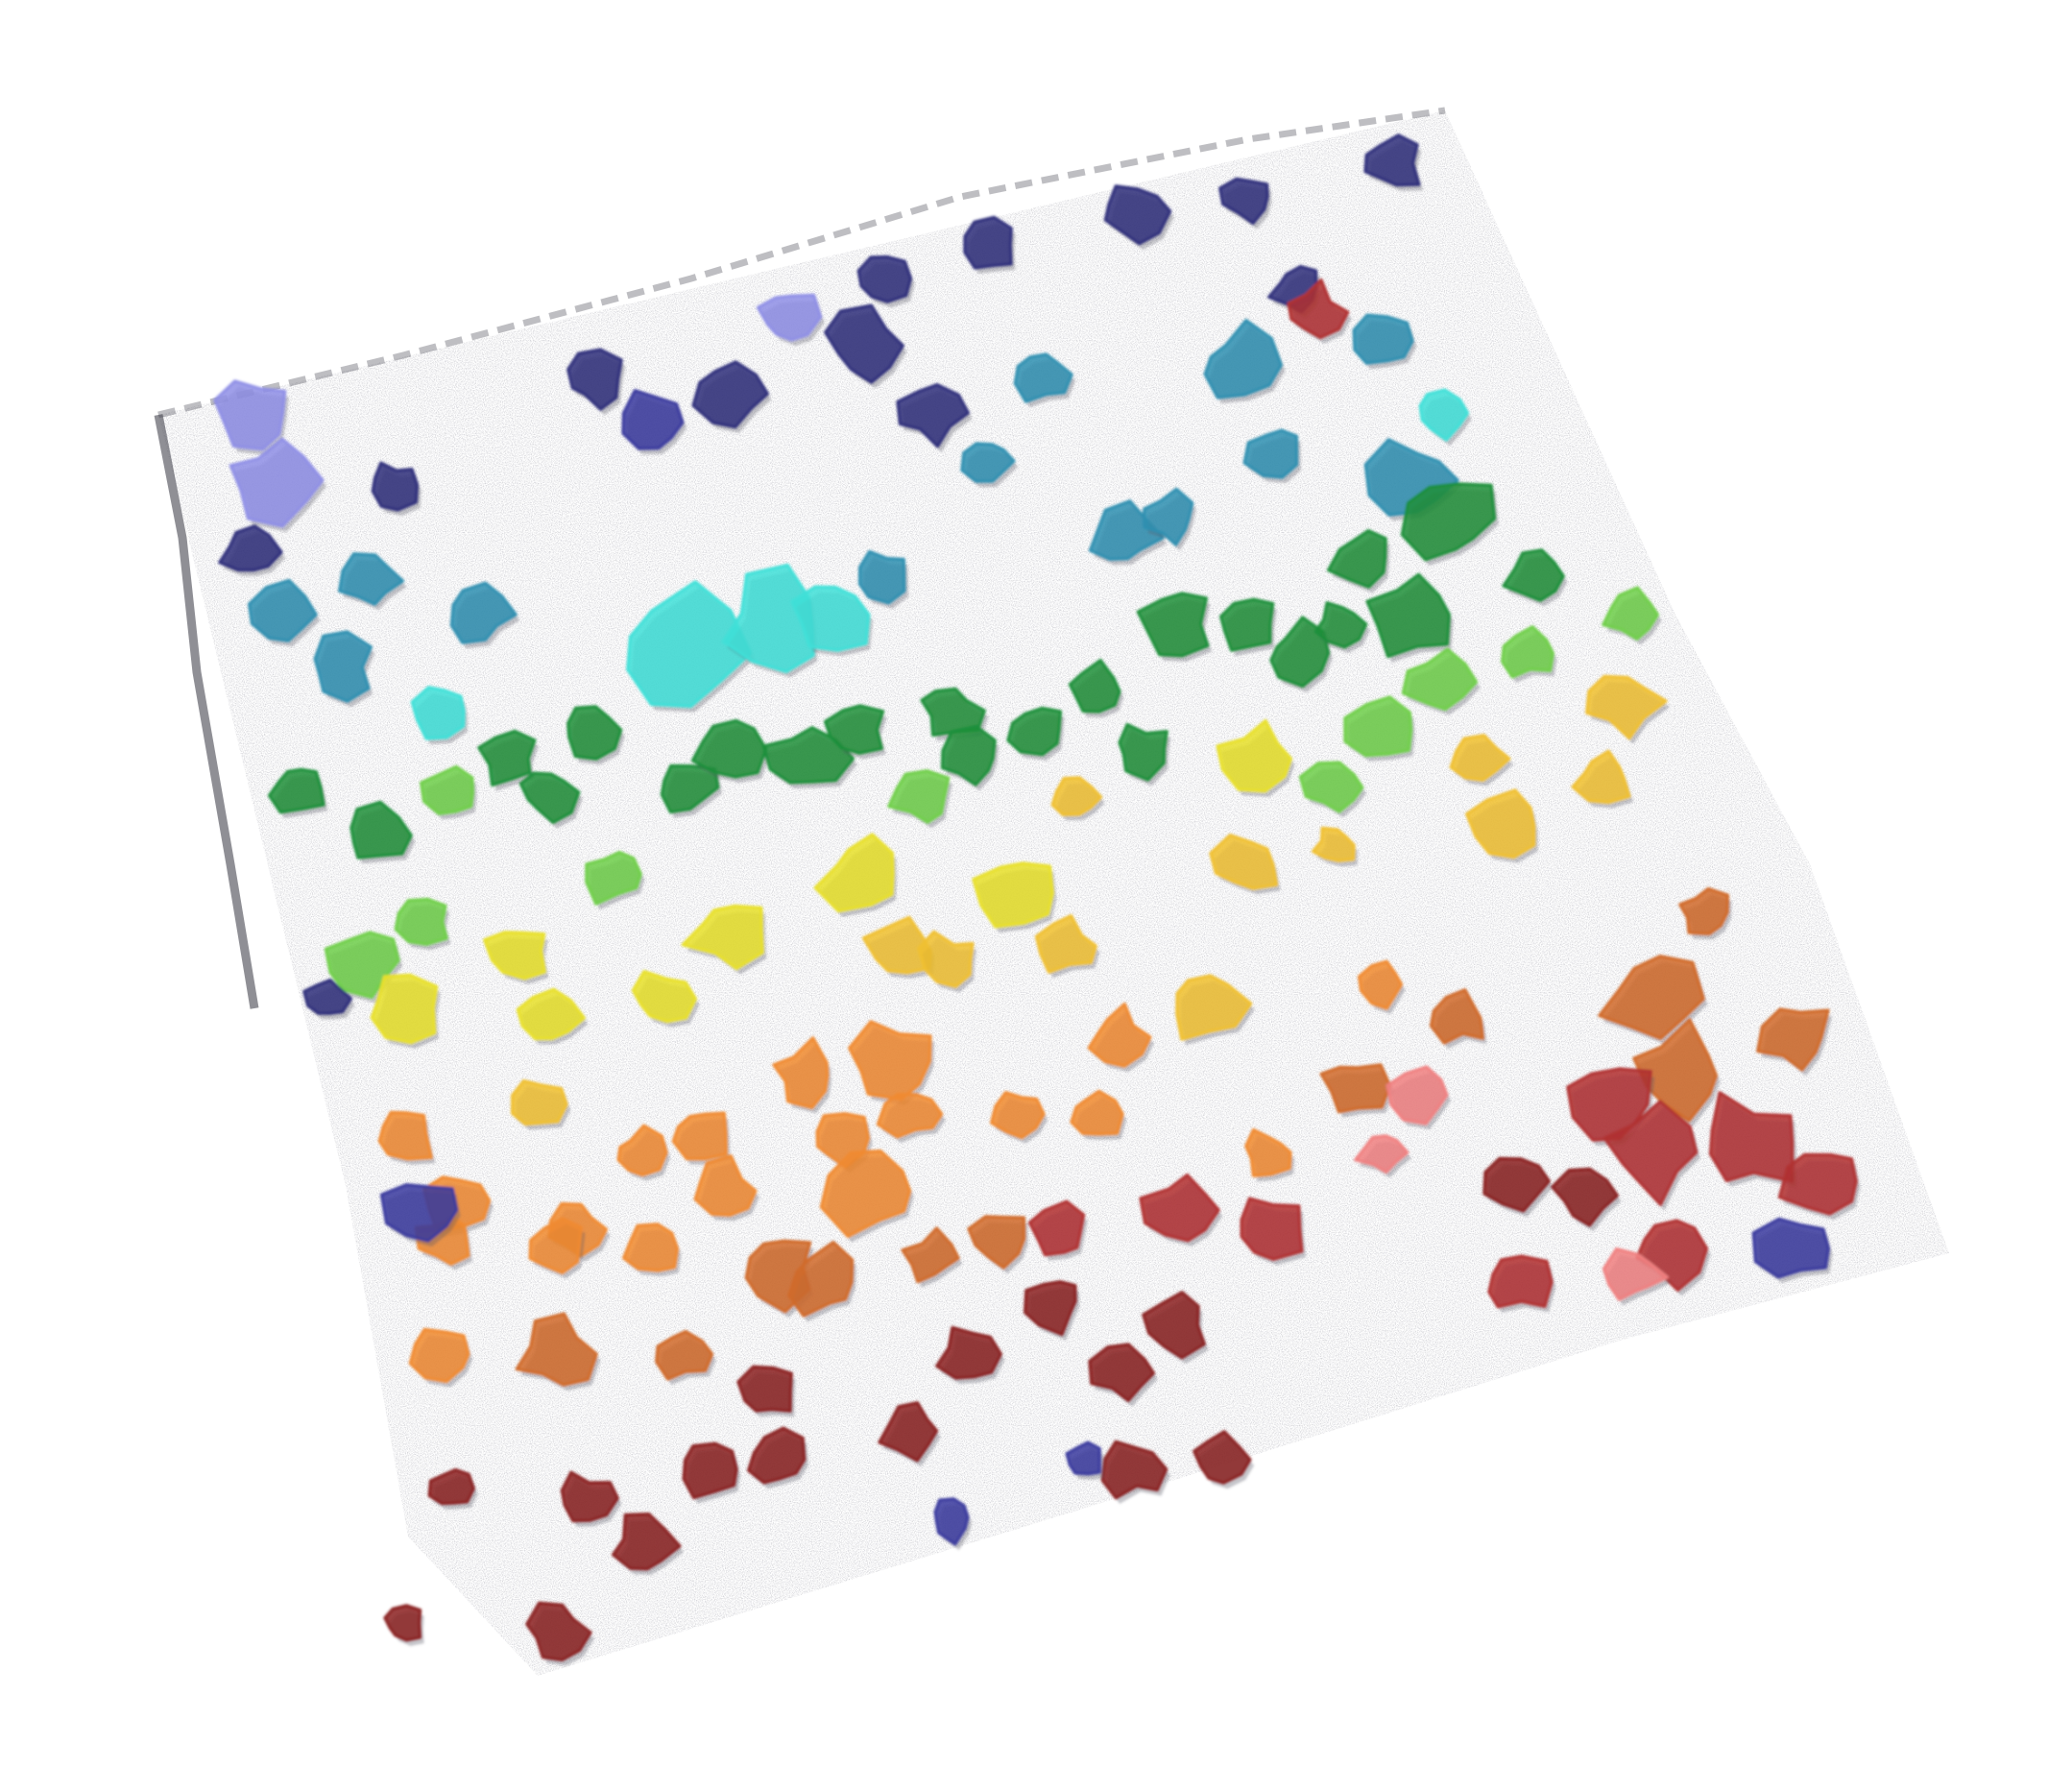 This screenshot has width=2072, height=1767. What do you see at coordinates (206, 712) in the screenshot?
I see `volume-edge-left` at bounding box center [206, 712].